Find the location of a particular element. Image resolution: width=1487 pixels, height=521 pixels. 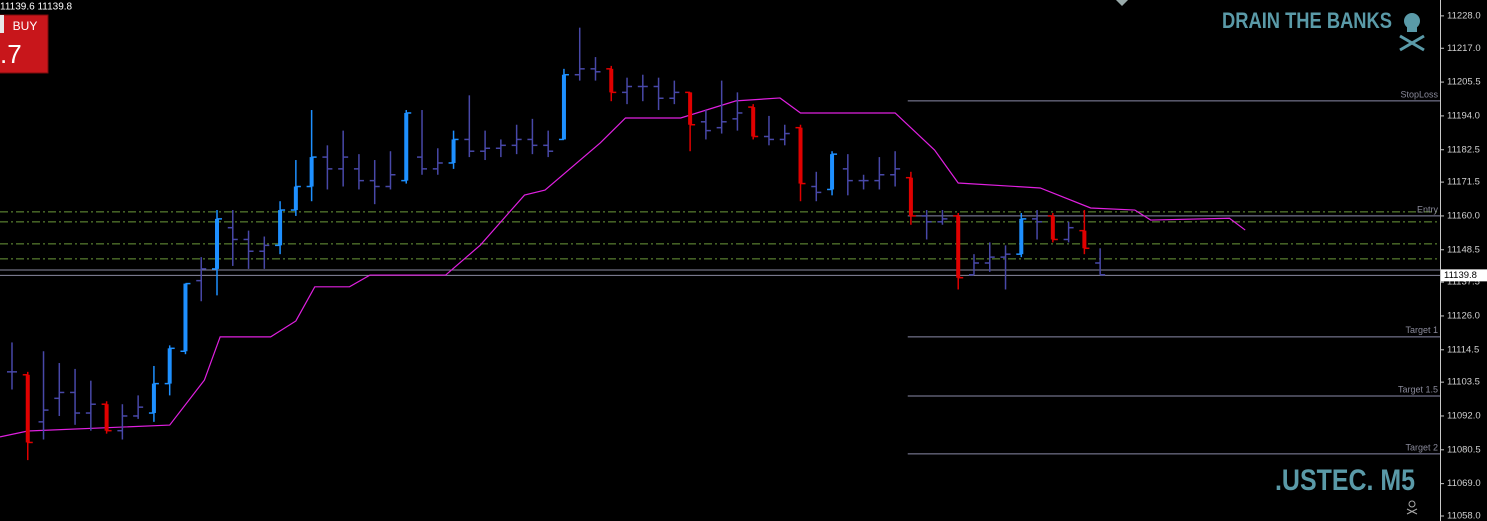

y-tick-label: 11205.5 is located at coordinates (1464, 82).